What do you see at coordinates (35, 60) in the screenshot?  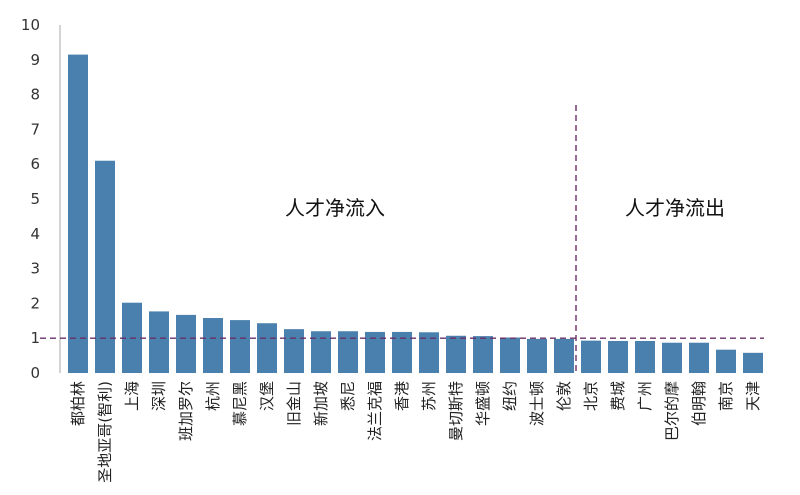 I see `y-tick-label: 9` at bounding box center [35, 60].